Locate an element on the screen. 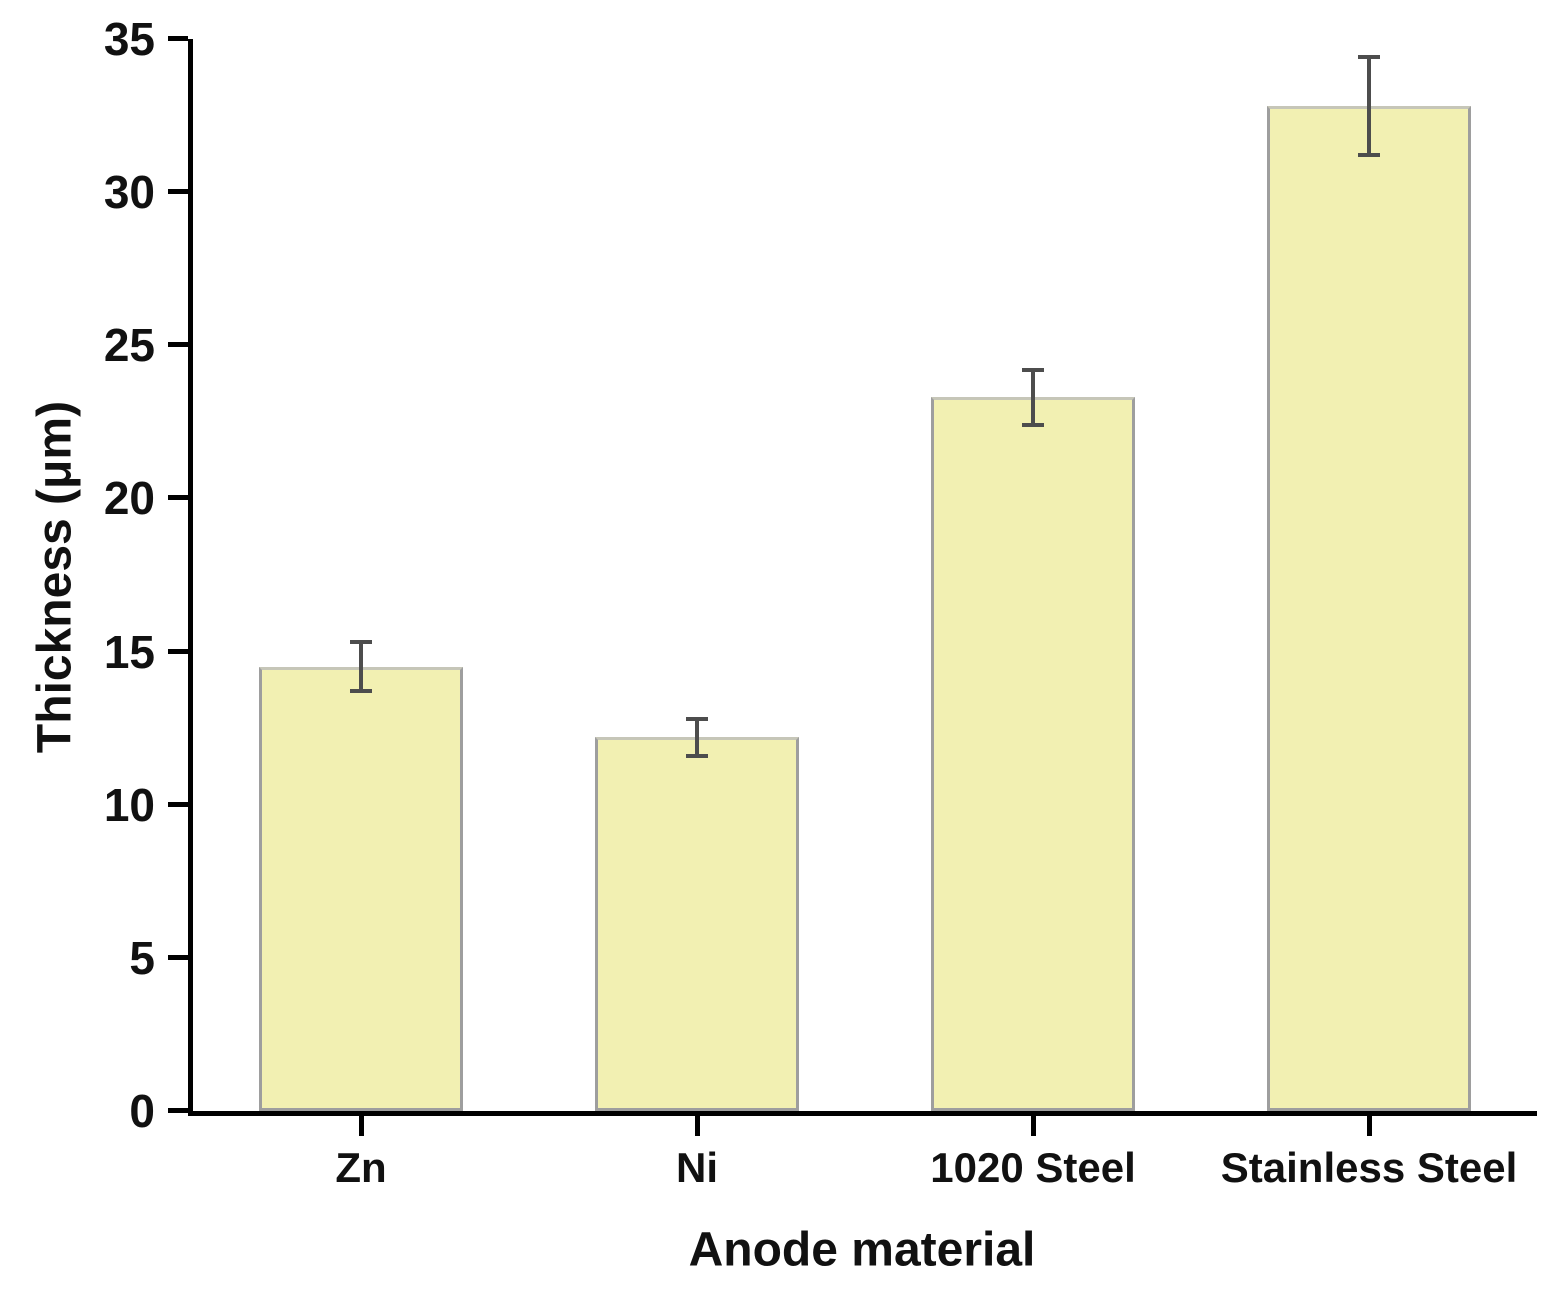  x-tick-label: 1020 Steel is located at coordinates (1033, 1167).